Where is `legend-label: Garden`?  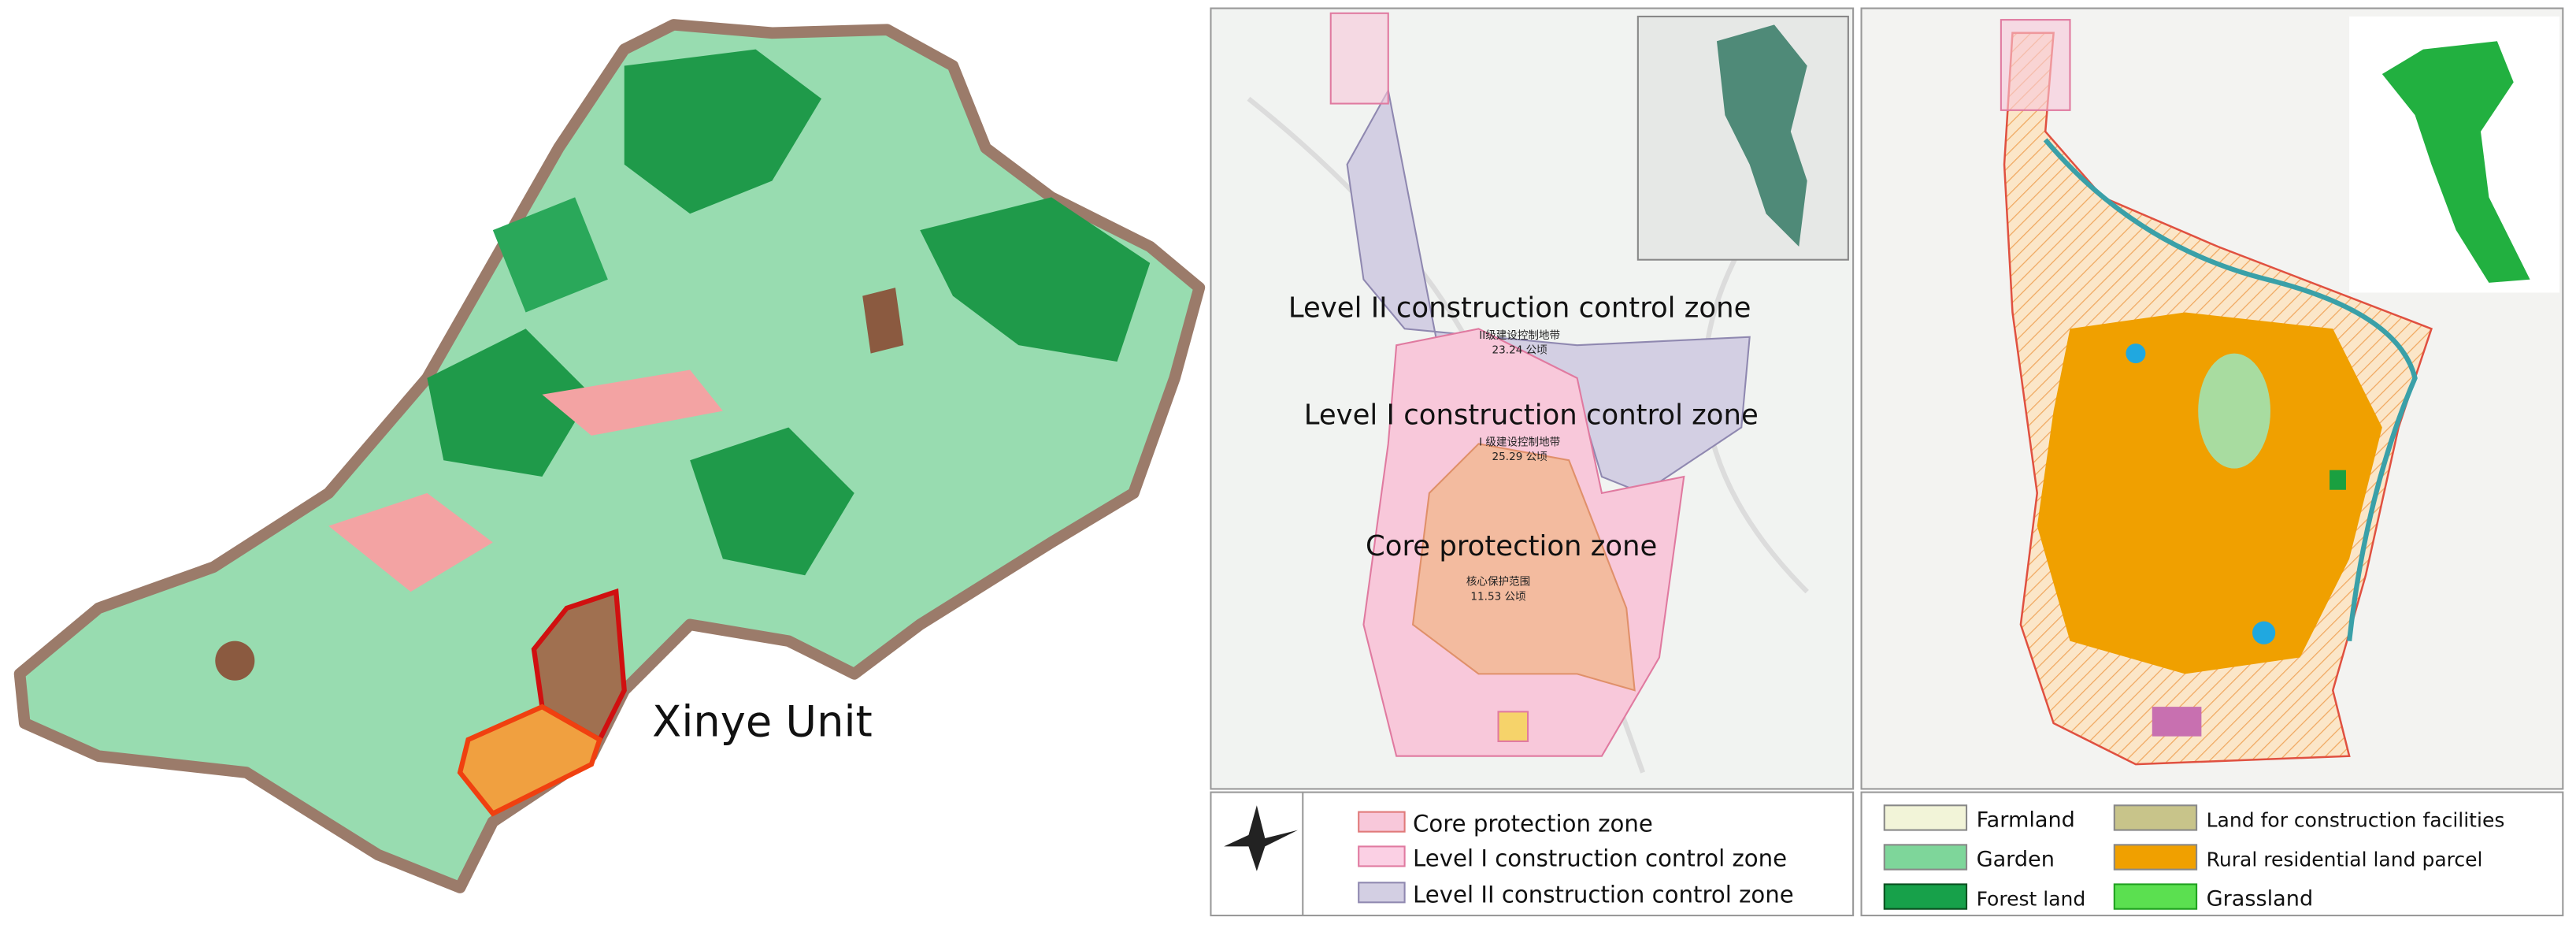
legend-label: Garden is located at coordinates (2016, 859).